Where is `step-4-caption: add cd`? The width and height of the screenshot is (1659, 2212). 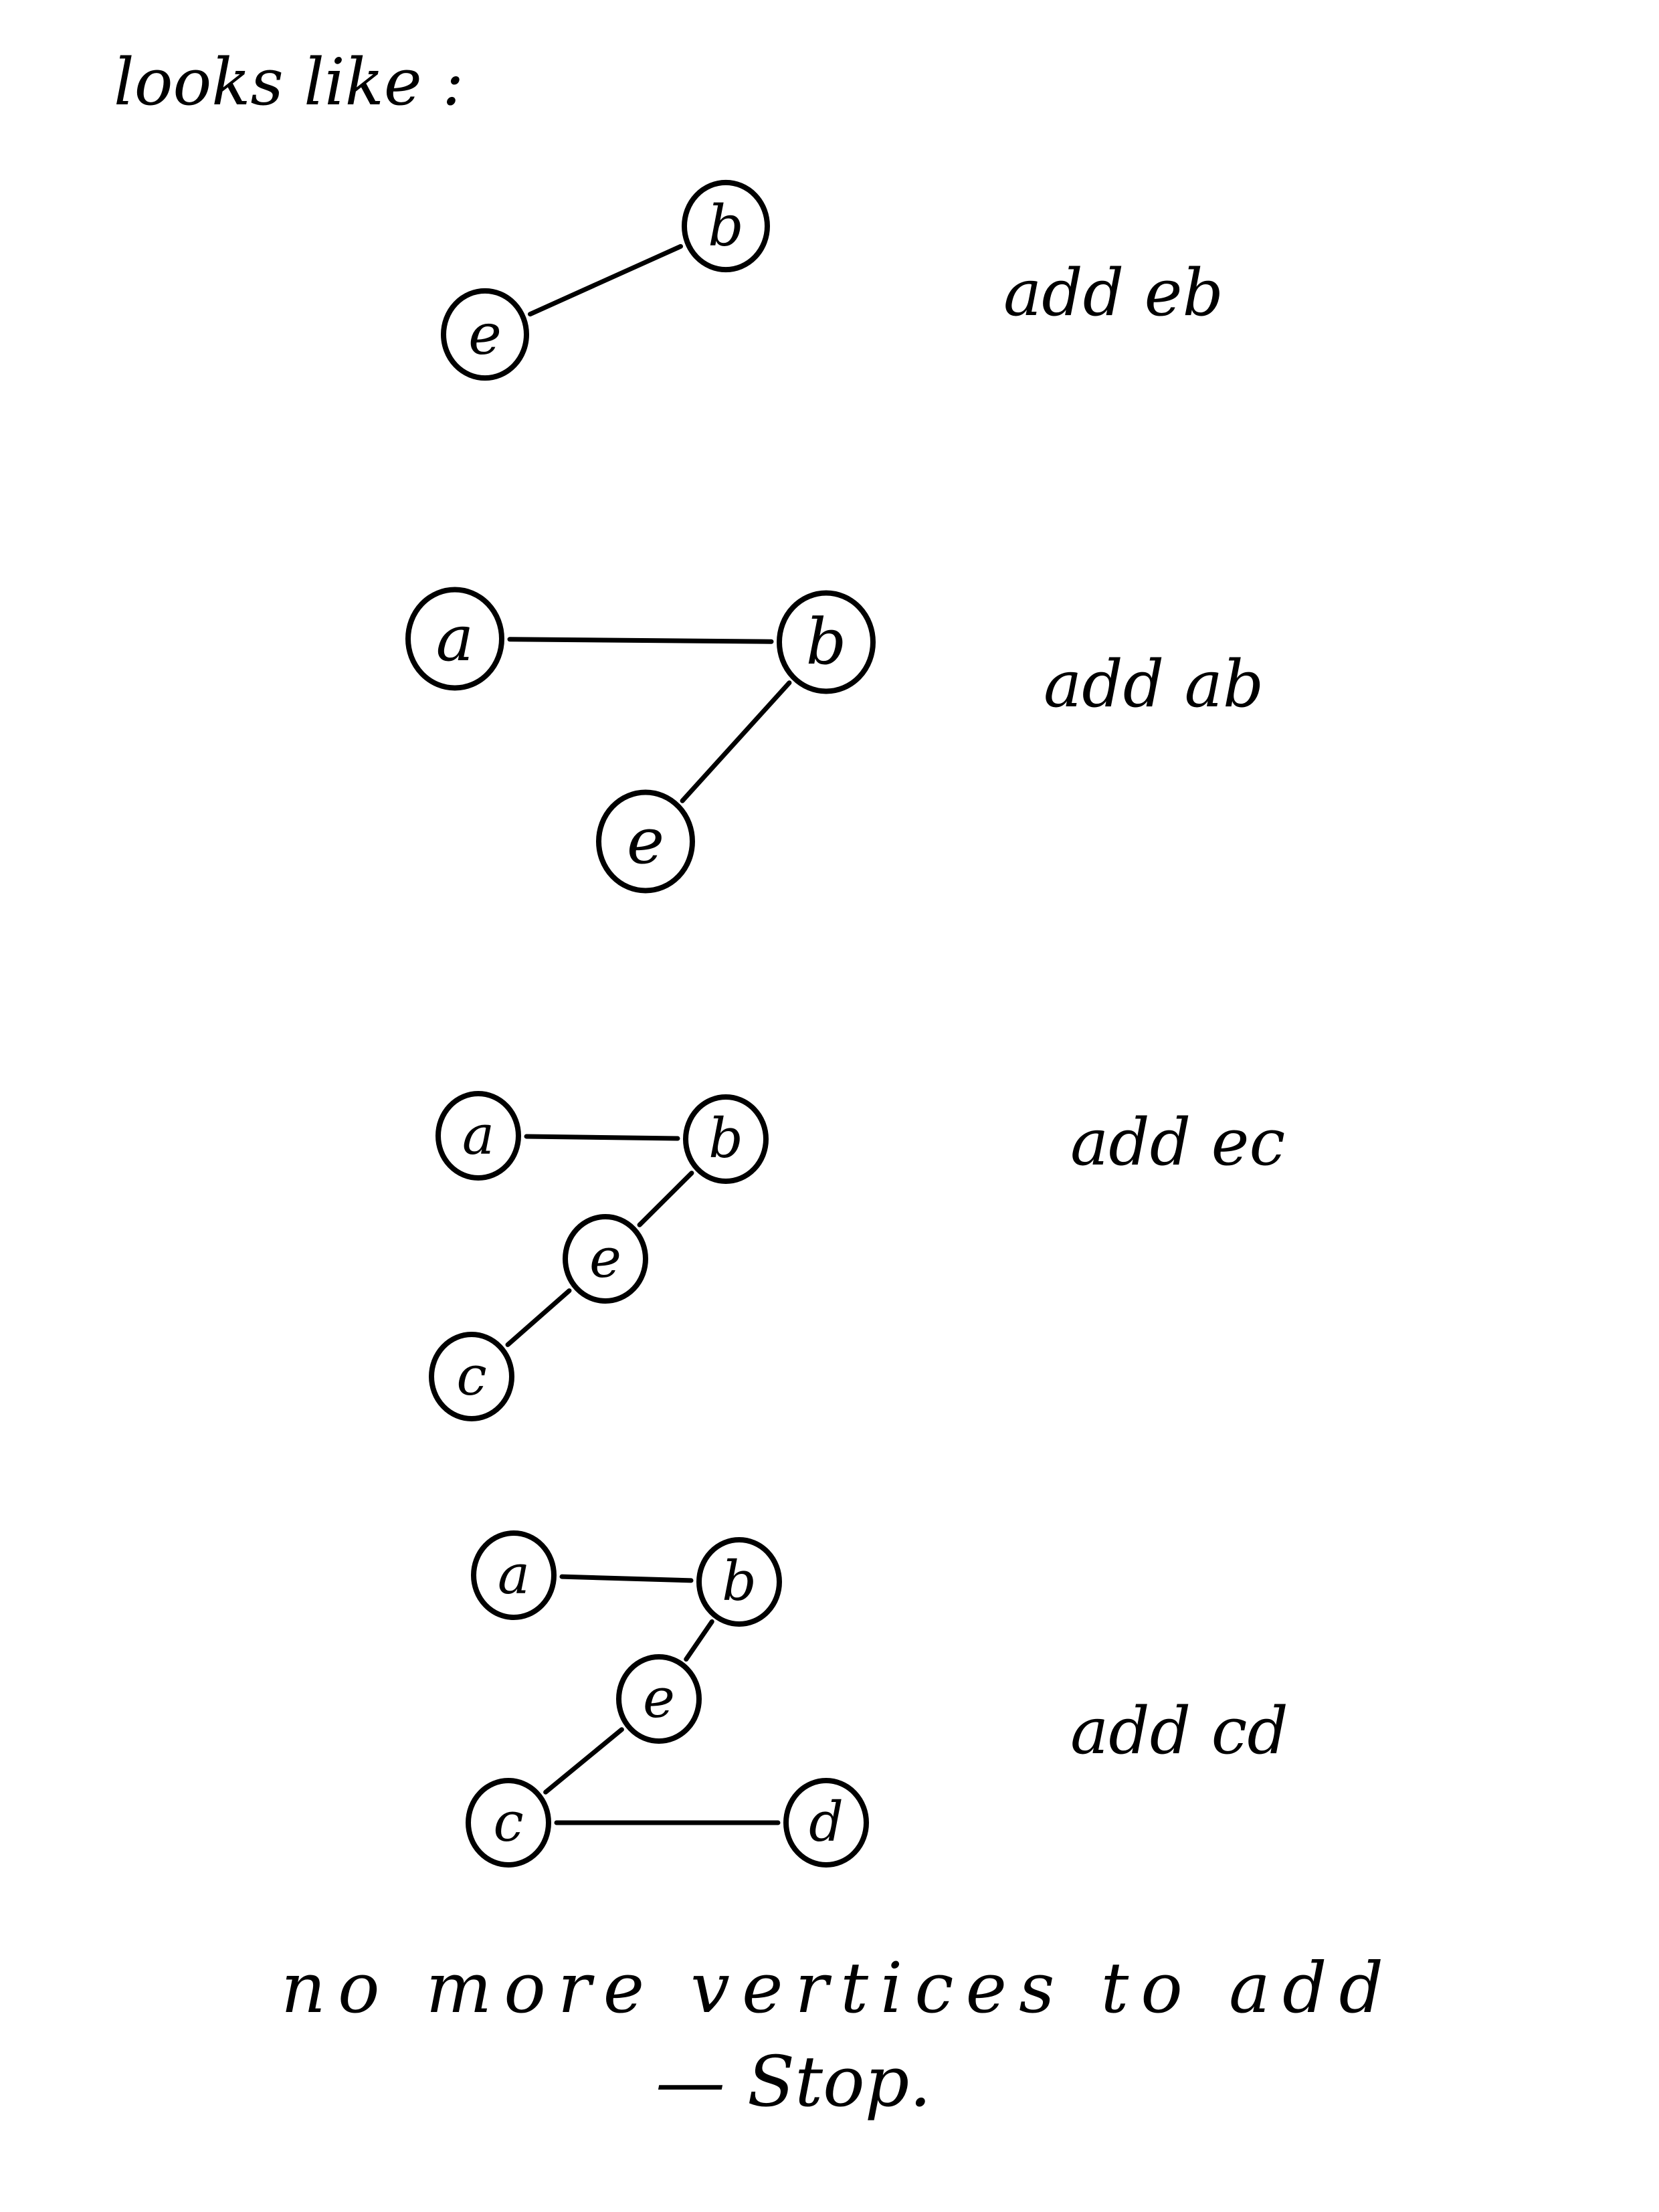 step-4-caption: add cd is located at coordinates (1179, 1731).